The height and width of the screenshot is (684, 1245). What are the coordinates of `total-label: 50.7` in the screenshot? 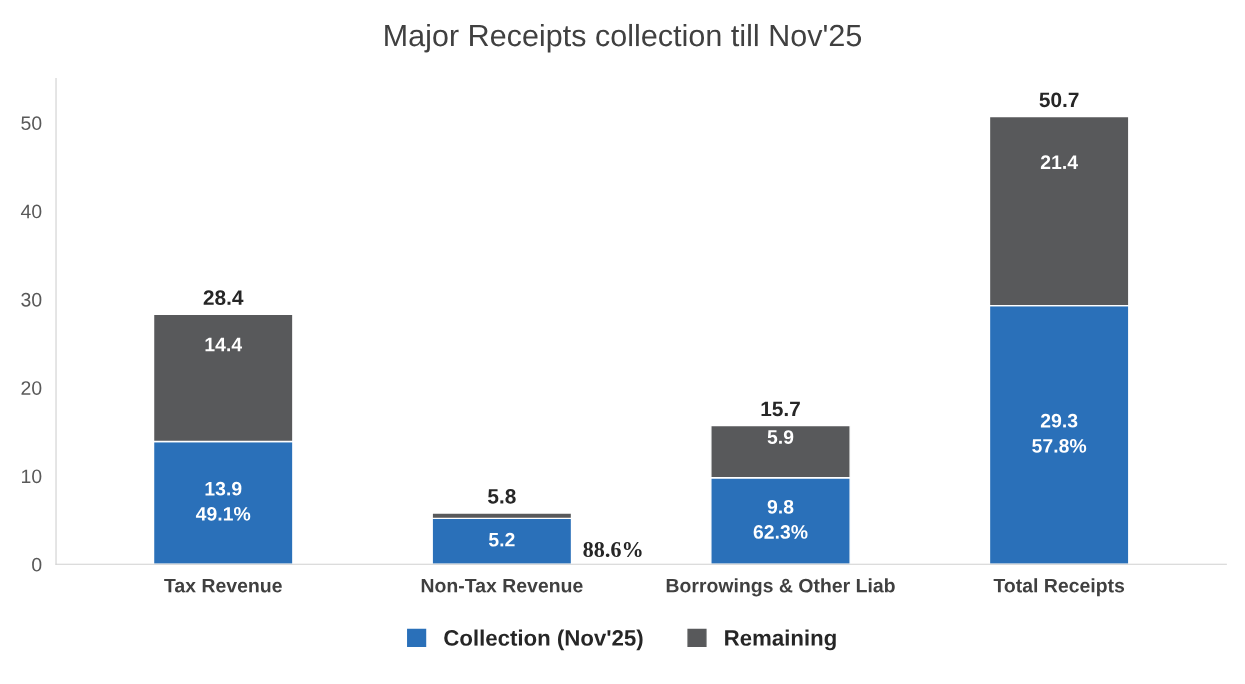 It's located at (1059, 100).